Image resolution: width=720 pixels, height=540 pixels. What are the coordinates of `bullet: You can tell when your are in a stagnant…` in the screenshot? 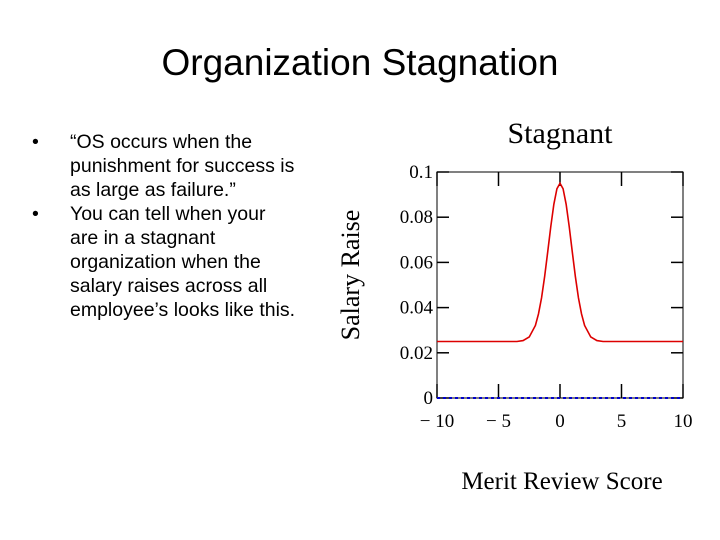 It's located at (163, 262).